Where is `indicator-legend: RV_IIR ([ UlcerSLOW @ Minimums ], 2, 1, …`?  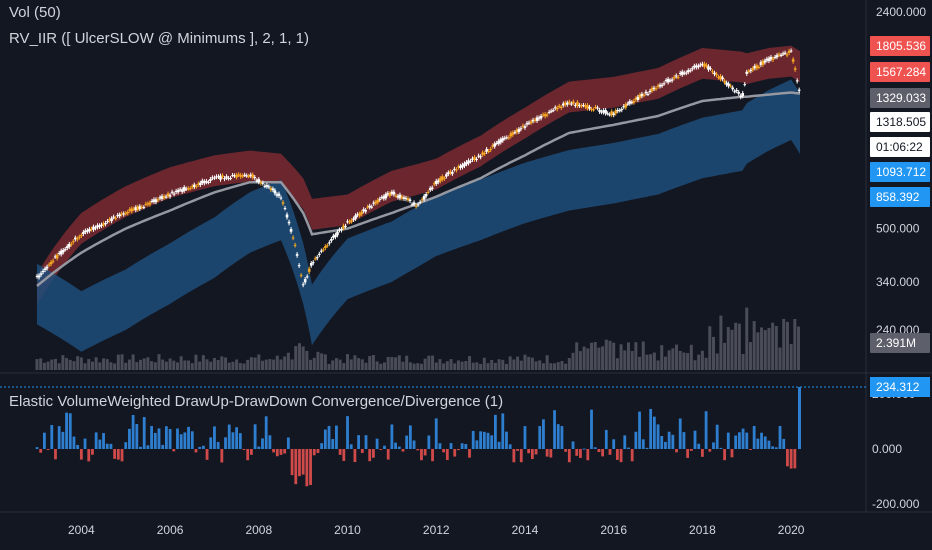
indicator-legend: RV_IIR ([ UlcerSLOW @ Minimums ], 2, 1, … is located at coordinates (159, 38).